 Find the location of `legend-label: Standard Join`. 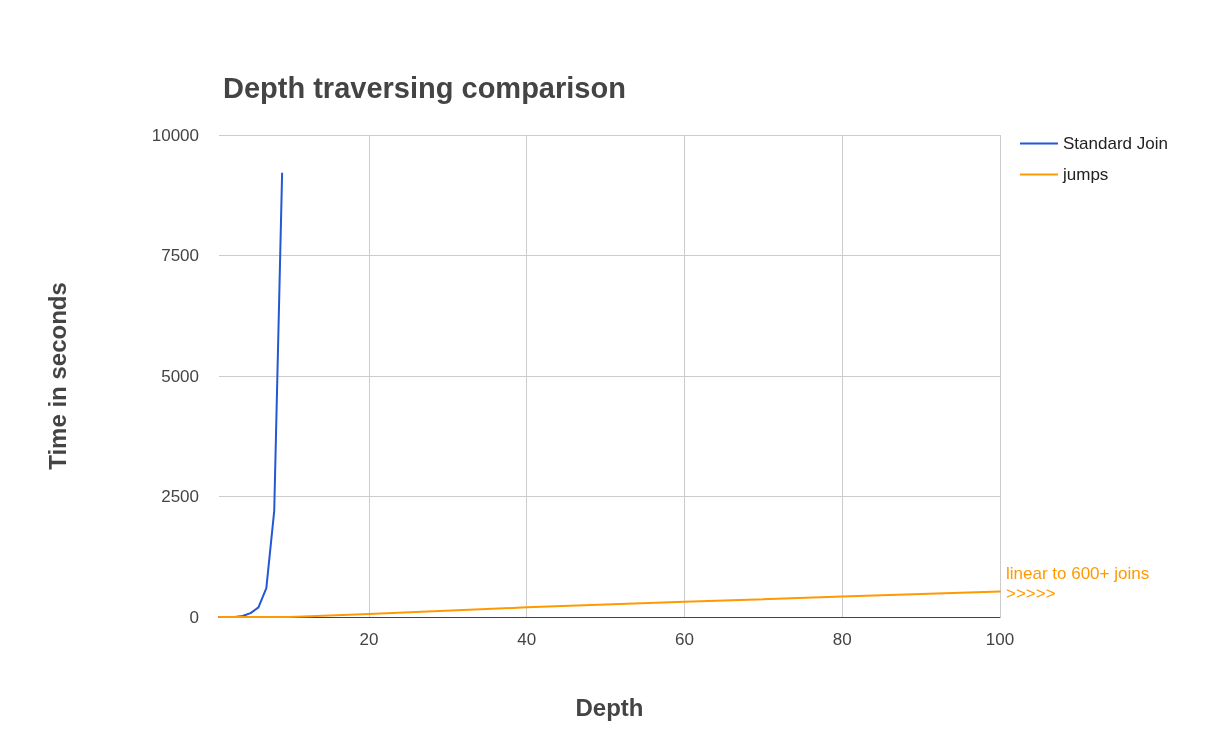

legend-label: Standard Join is located at coordinates (1115, 143).